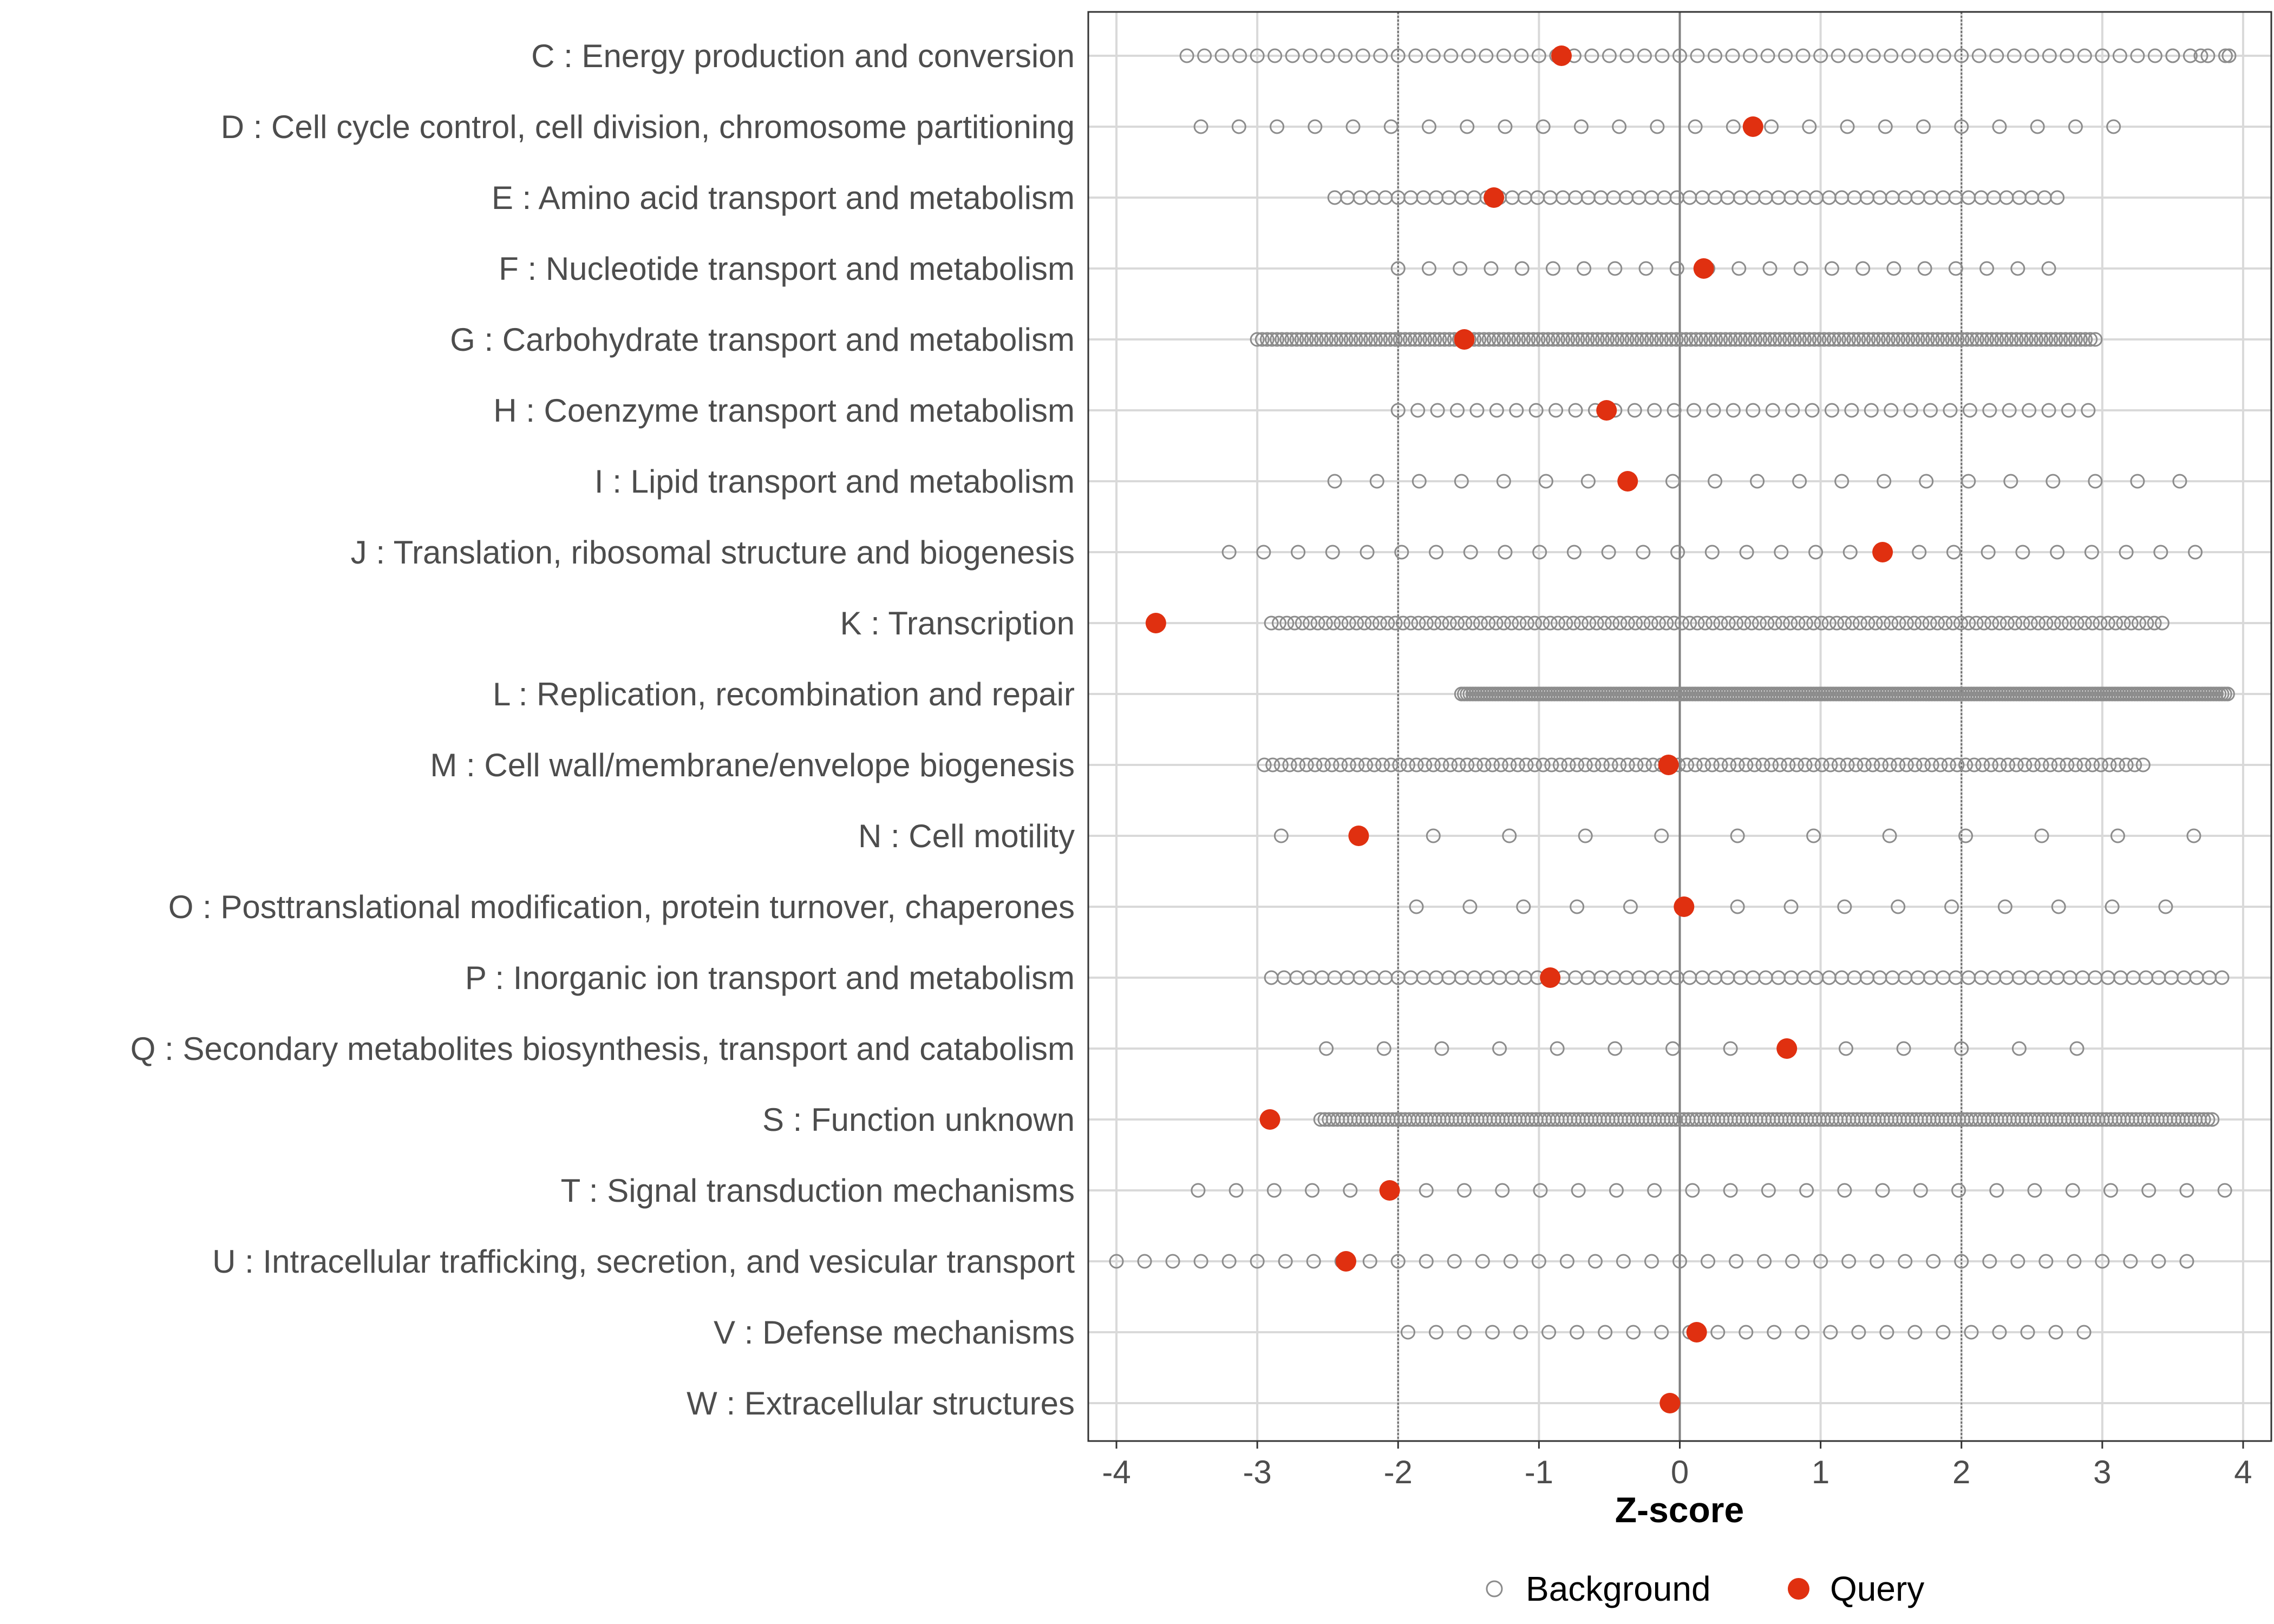 This screenshot has height=1624, width=2274. What do you see at coordinates (881, 1404) in the screenshot?
I see `category-label: W : Extracellular structures` at bounding box center [881, 1404].